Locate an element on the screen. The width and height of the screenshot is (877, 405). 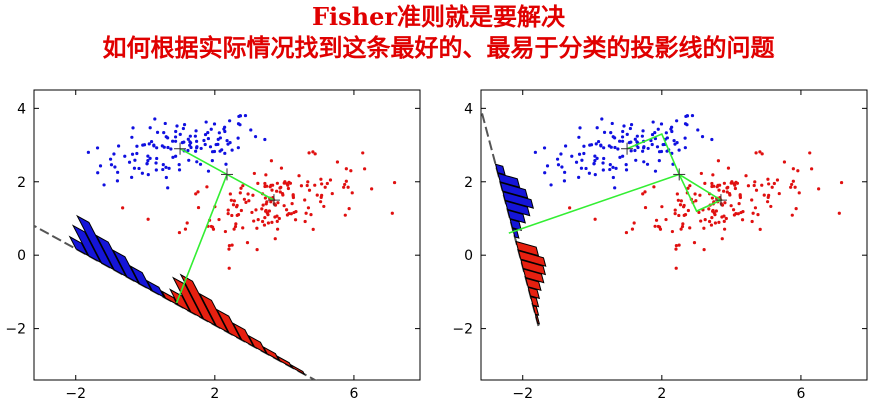
title-line-2: 如何根据实际情况找到这条最好的、最易于分类的投影线的问题 is located at coordinates (438, 47).